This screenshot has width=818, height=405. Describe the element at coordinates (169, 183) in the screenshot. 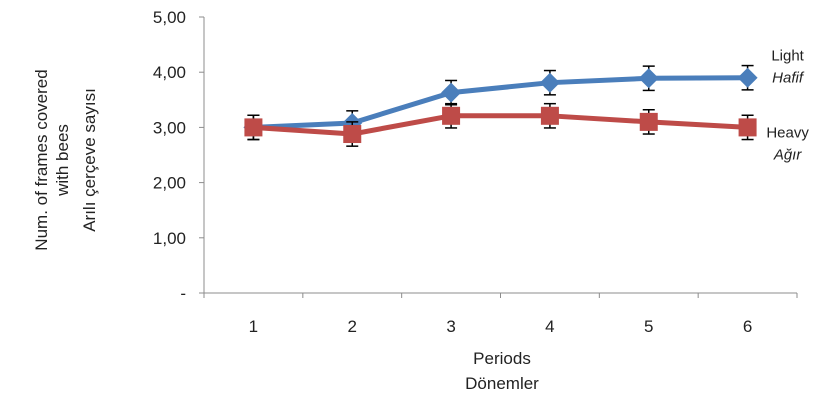

I see `y-tick-label: 2,00` at that location.